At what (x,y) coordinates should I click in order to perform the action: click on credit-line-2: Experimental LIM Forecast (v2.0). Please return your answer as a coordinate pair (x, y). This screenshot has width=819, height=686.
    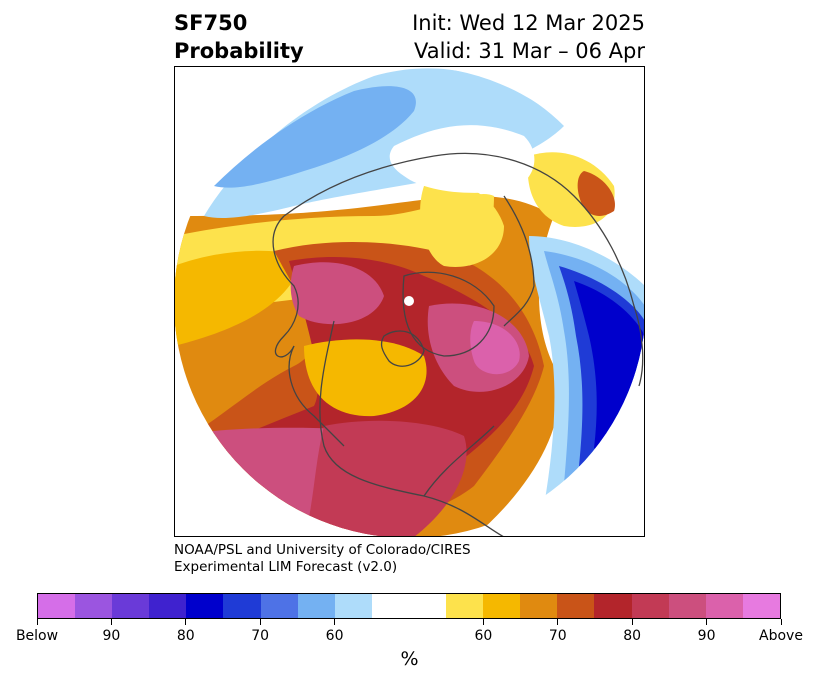
    Looking at the image, I should click on (286, 567).